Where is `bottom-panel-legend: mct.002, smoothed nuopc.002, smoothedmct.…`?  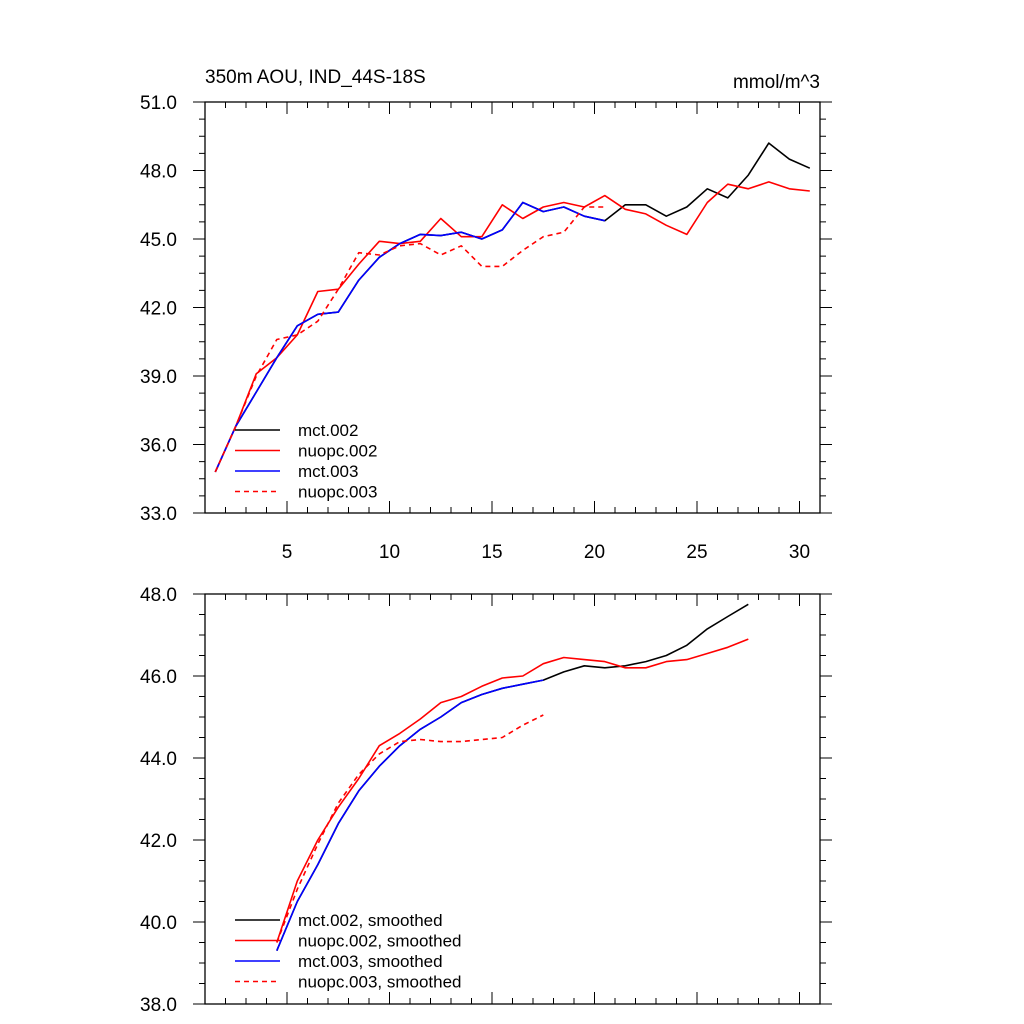
bottom-panel-legend: mct.002, smoothed nuopc.002, smoothedmct.… is located at coordinates (348, 951).